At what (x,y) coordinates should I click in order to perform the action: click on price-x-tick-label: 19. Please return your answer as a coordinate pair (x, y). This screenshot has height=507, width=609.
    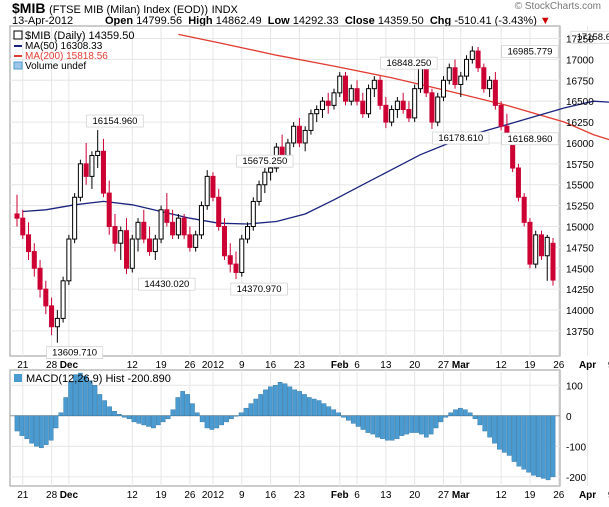
    Looking at the image, I should click on (162, 365).